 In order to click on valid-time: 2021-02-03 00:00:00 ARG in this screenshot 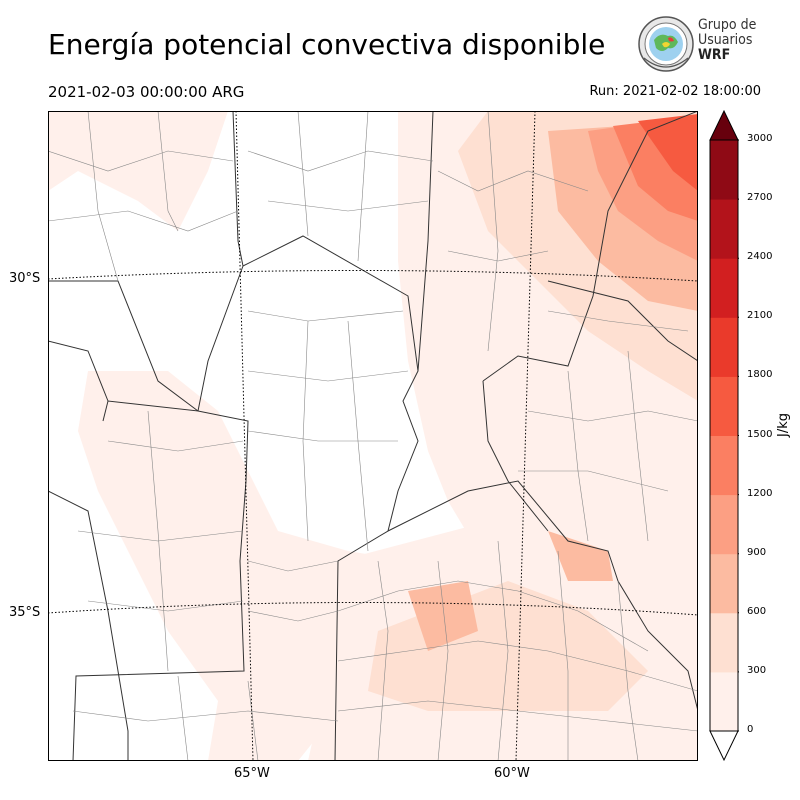, I will do `click(146, 92)`.